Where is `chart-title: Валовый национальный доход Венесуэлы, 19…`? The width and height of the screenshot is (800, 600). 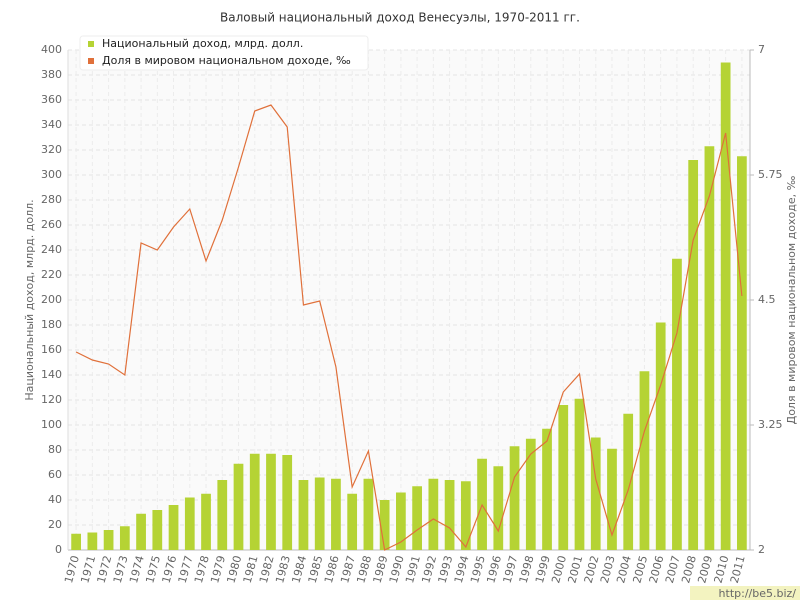 chart-title: Валовый национальный доход Венесуэлы, 19… is located at coordinates (400, 18).